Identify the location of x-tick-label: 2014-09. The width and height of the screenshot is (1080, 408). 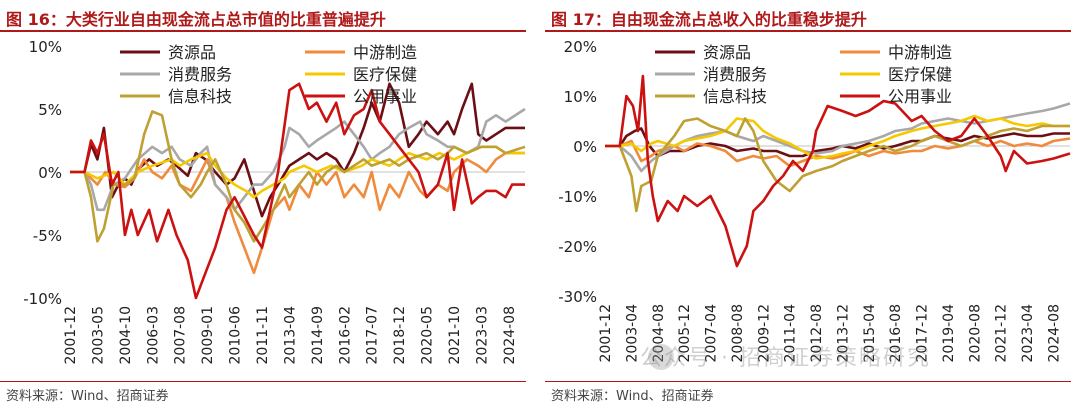
(318, 335).